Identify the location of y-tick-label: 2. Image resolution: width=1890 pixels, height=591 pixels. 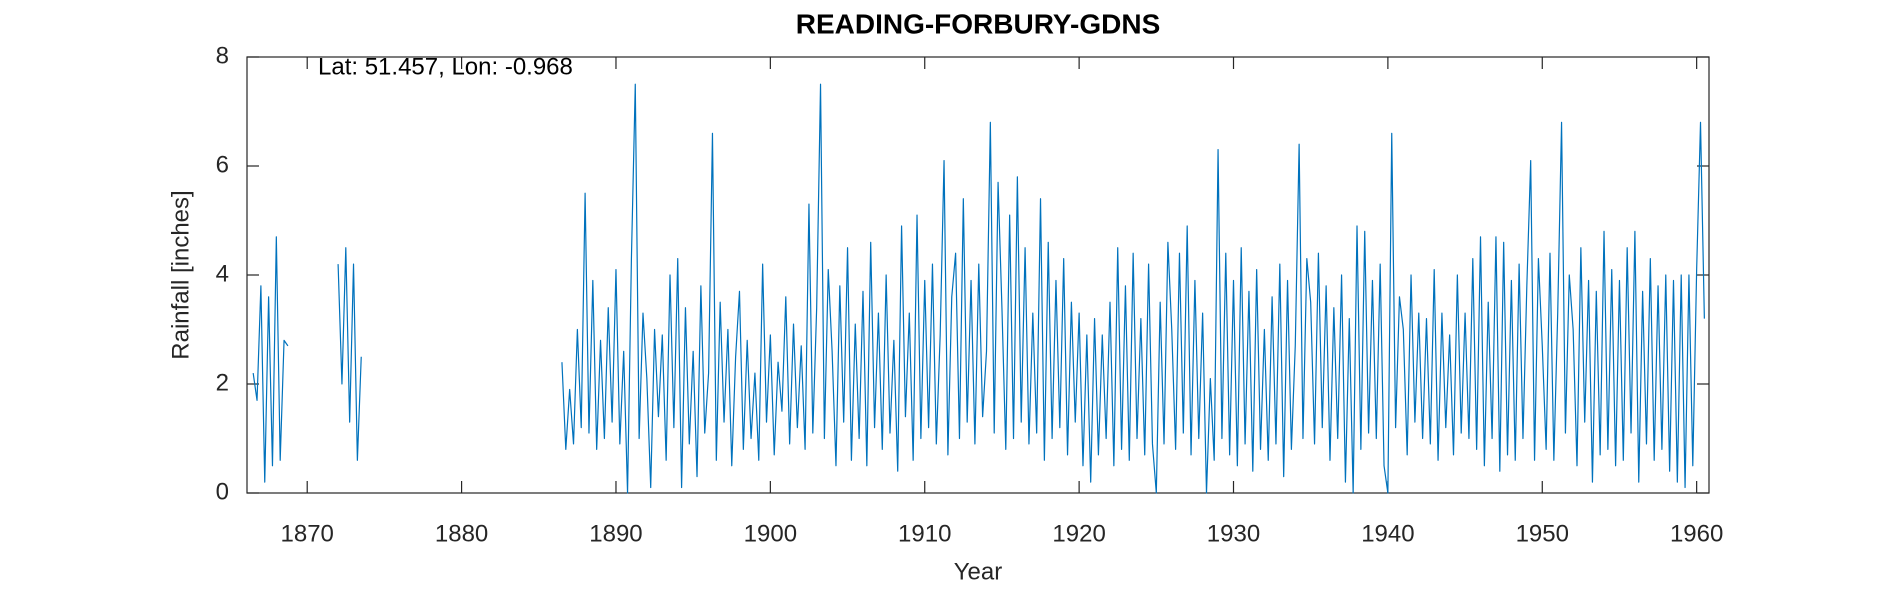
(222, 382).